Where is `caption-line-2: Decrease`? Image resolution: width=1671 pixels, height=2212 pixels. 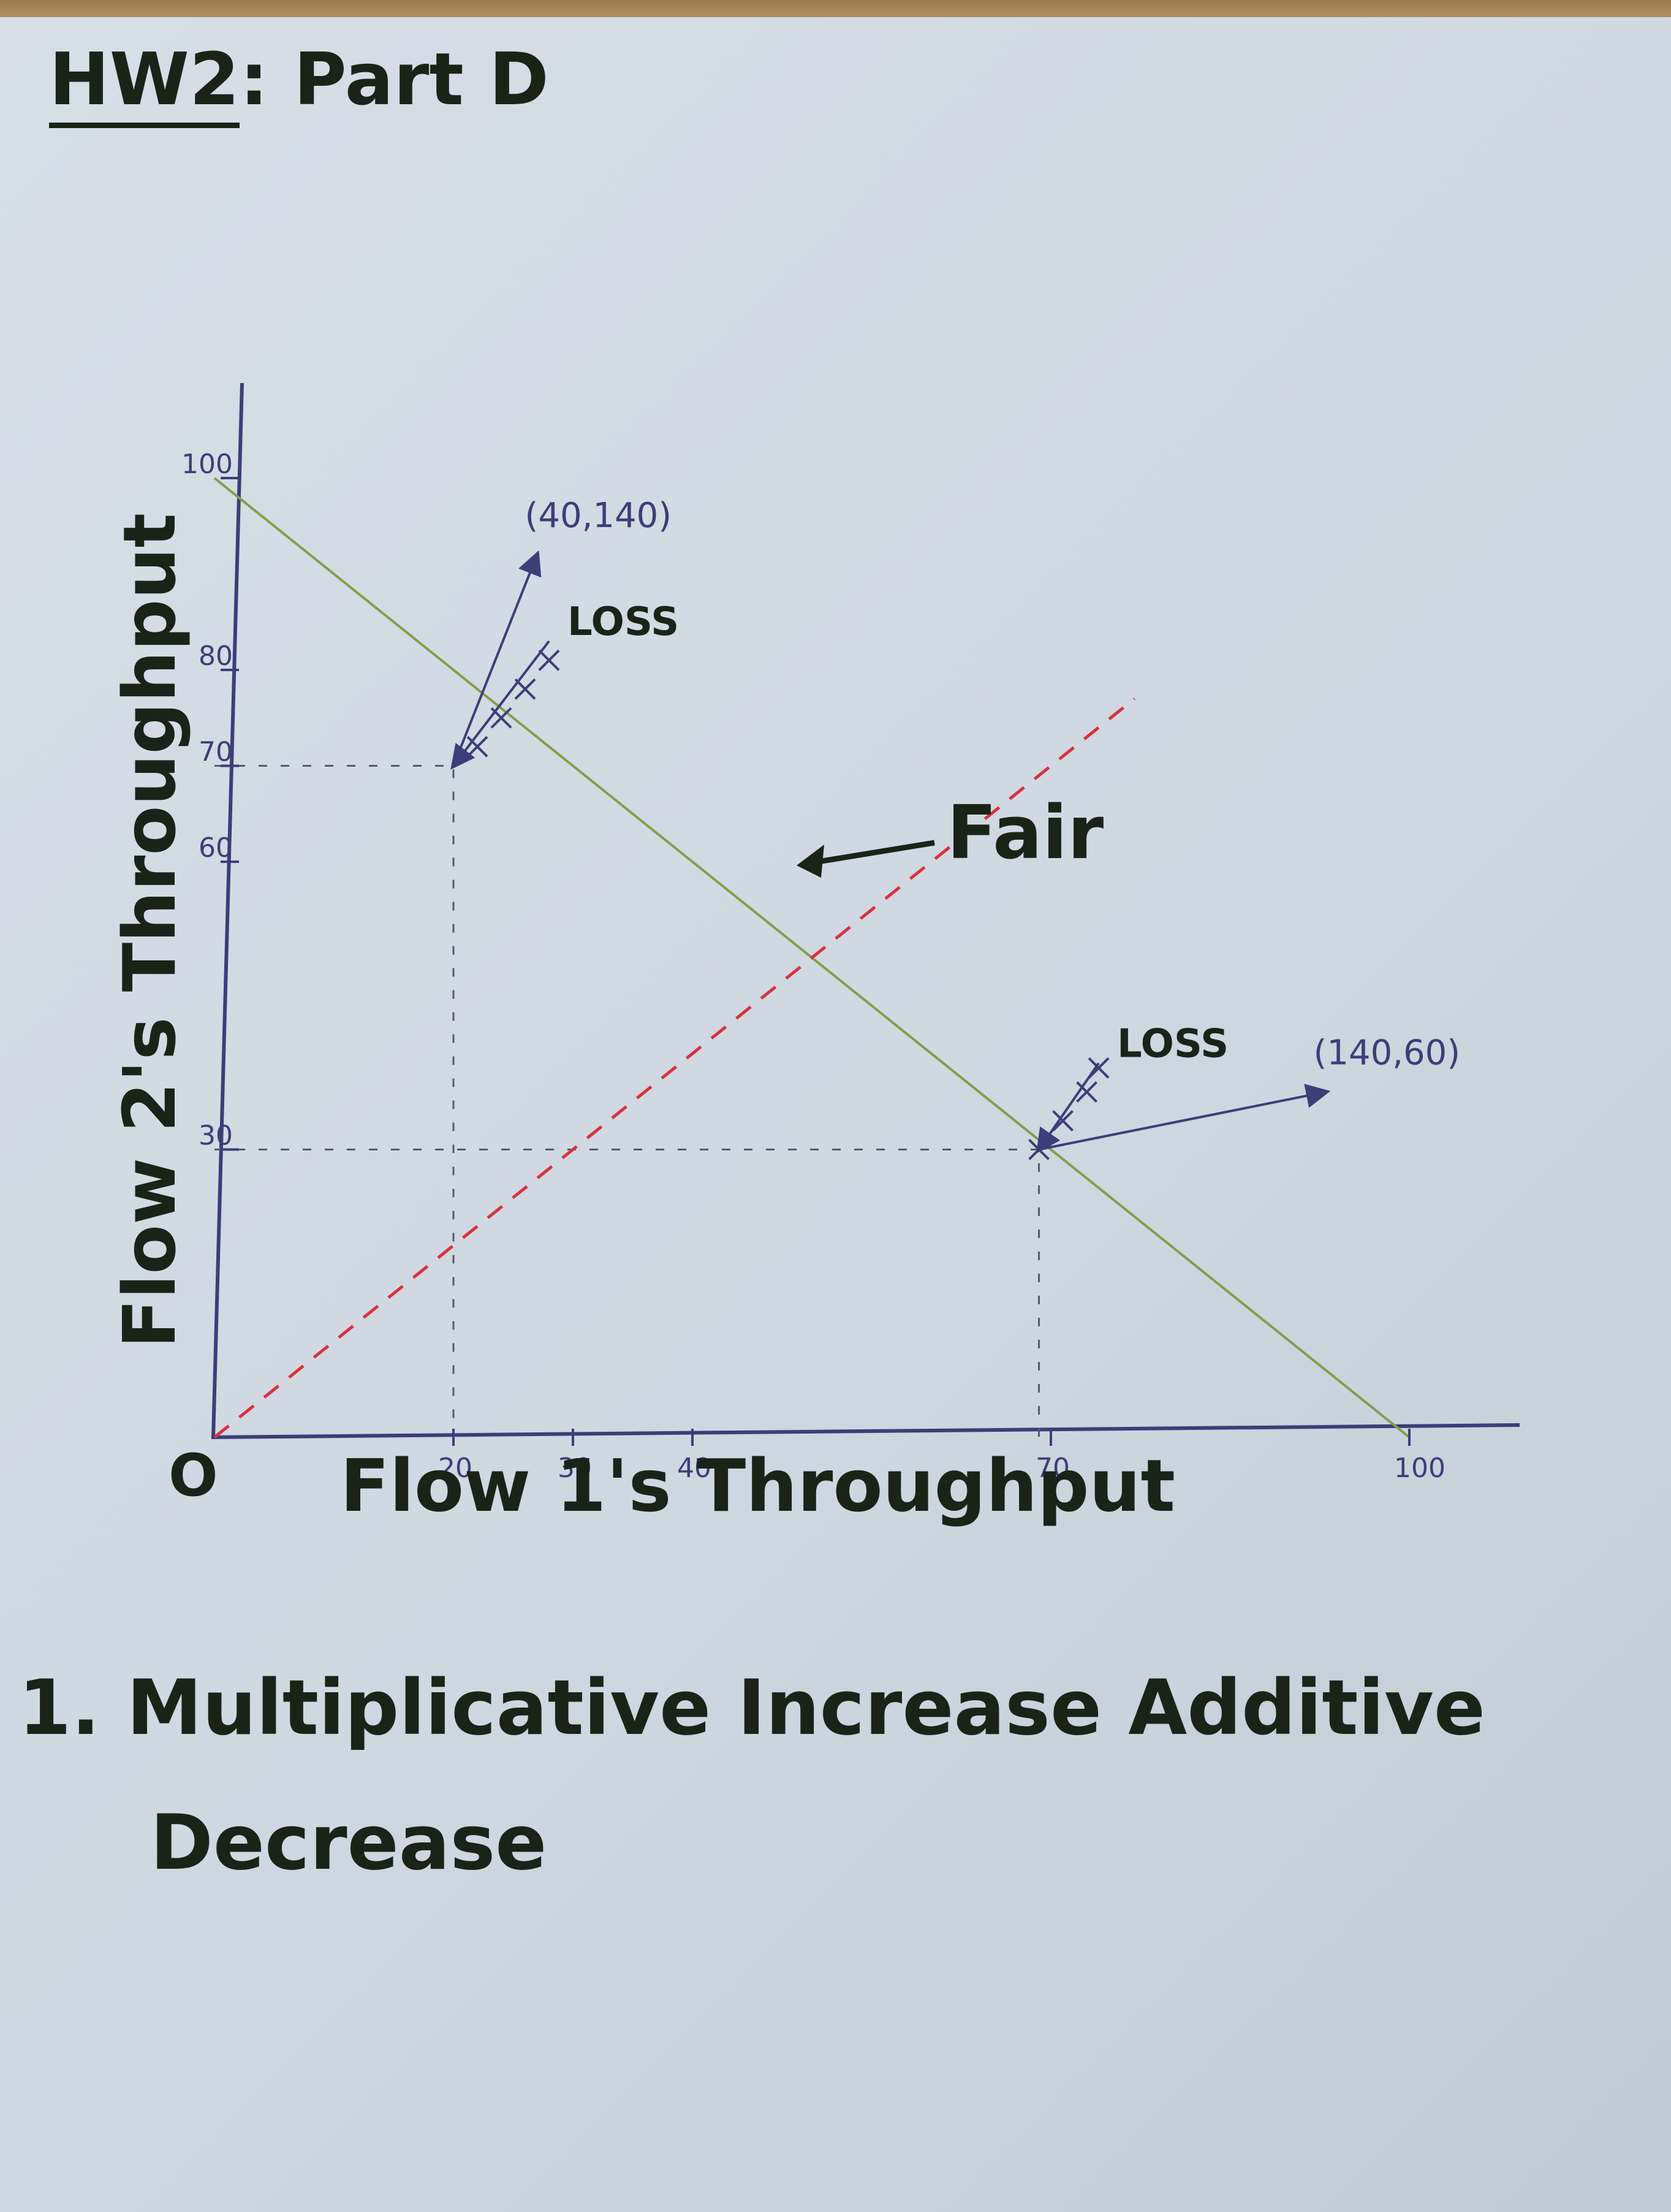 caption-line-2: Decrease is located at coordinates (348, 1843).